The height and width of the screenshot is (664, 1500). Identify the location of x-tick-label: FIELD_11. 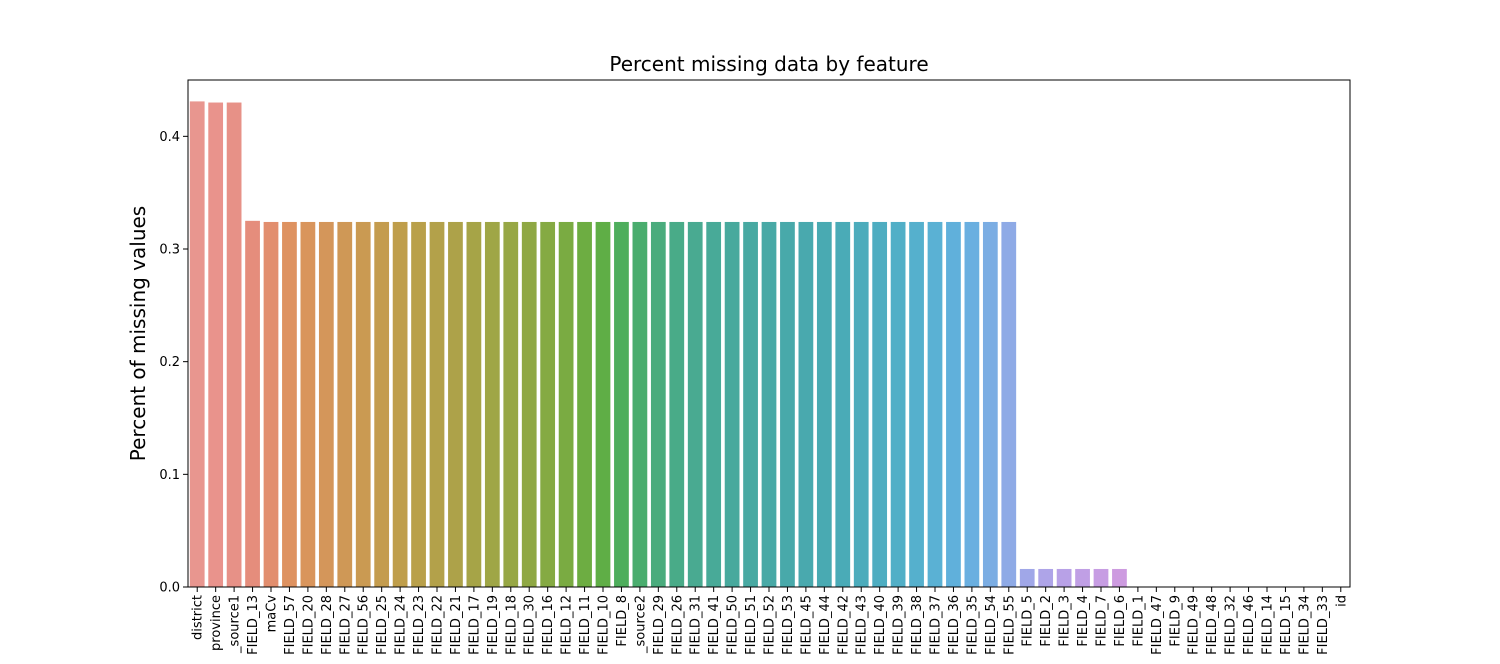
(585, 625).